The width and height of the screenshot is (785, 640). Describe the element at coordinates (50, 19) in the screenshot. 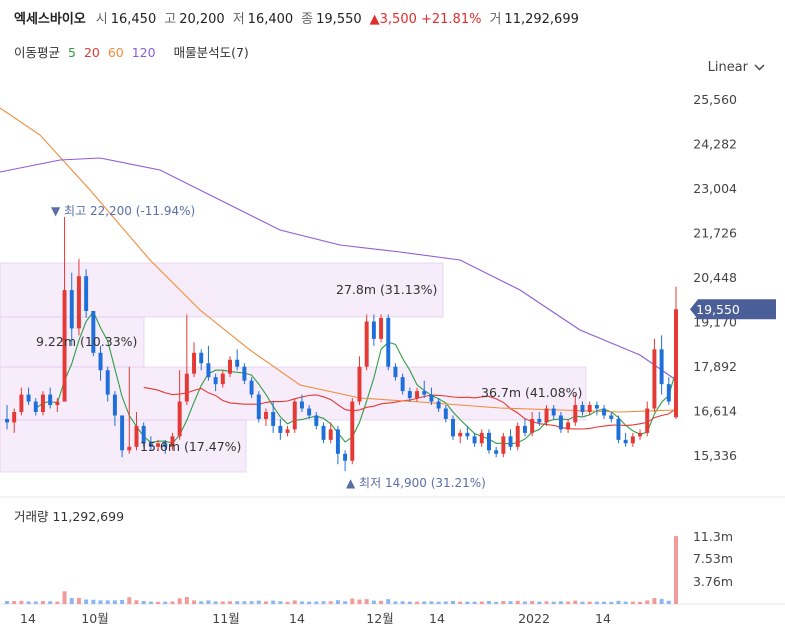

I see `stock-name: 엑세스바이오` at that location.